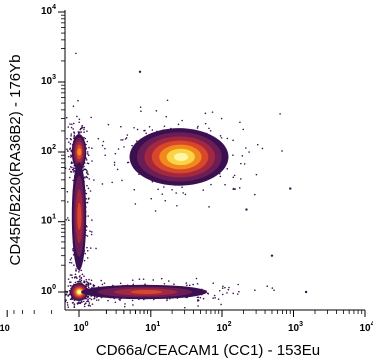 Image resolution: width=373 pixels, height=363 pixels. I want to click on x-tick-label: 10¹, so click(152, 327).